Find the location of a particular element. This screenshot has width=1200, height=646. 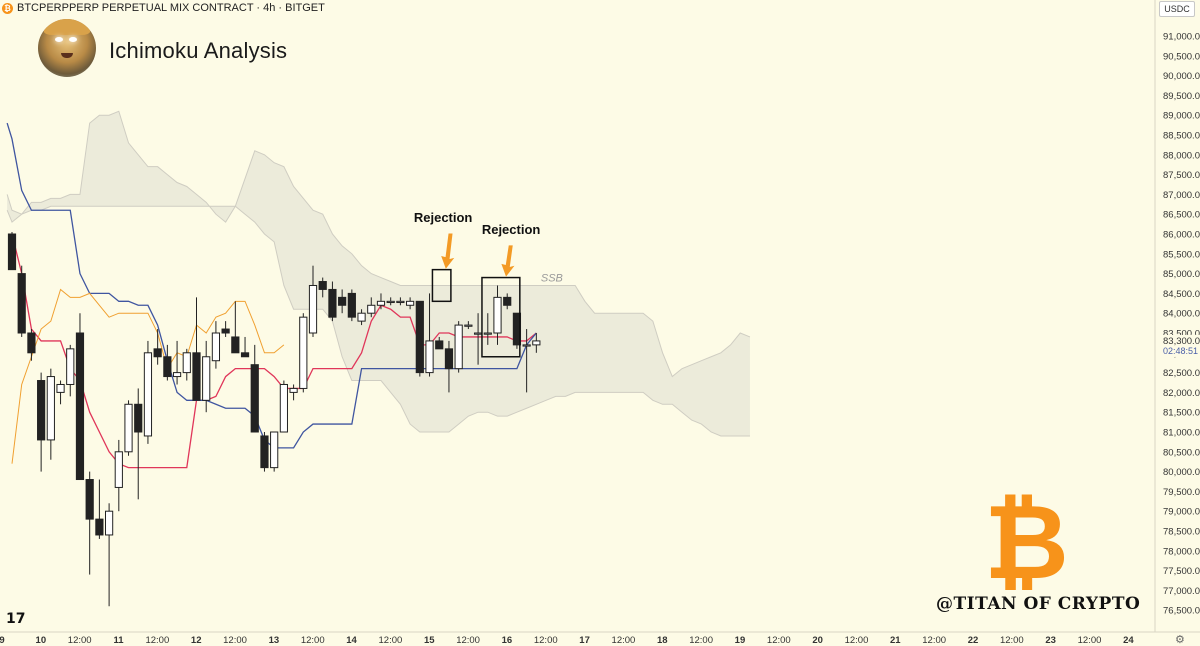

price-tick-label: 81,500.0 is located at coordinates (1181, 413).